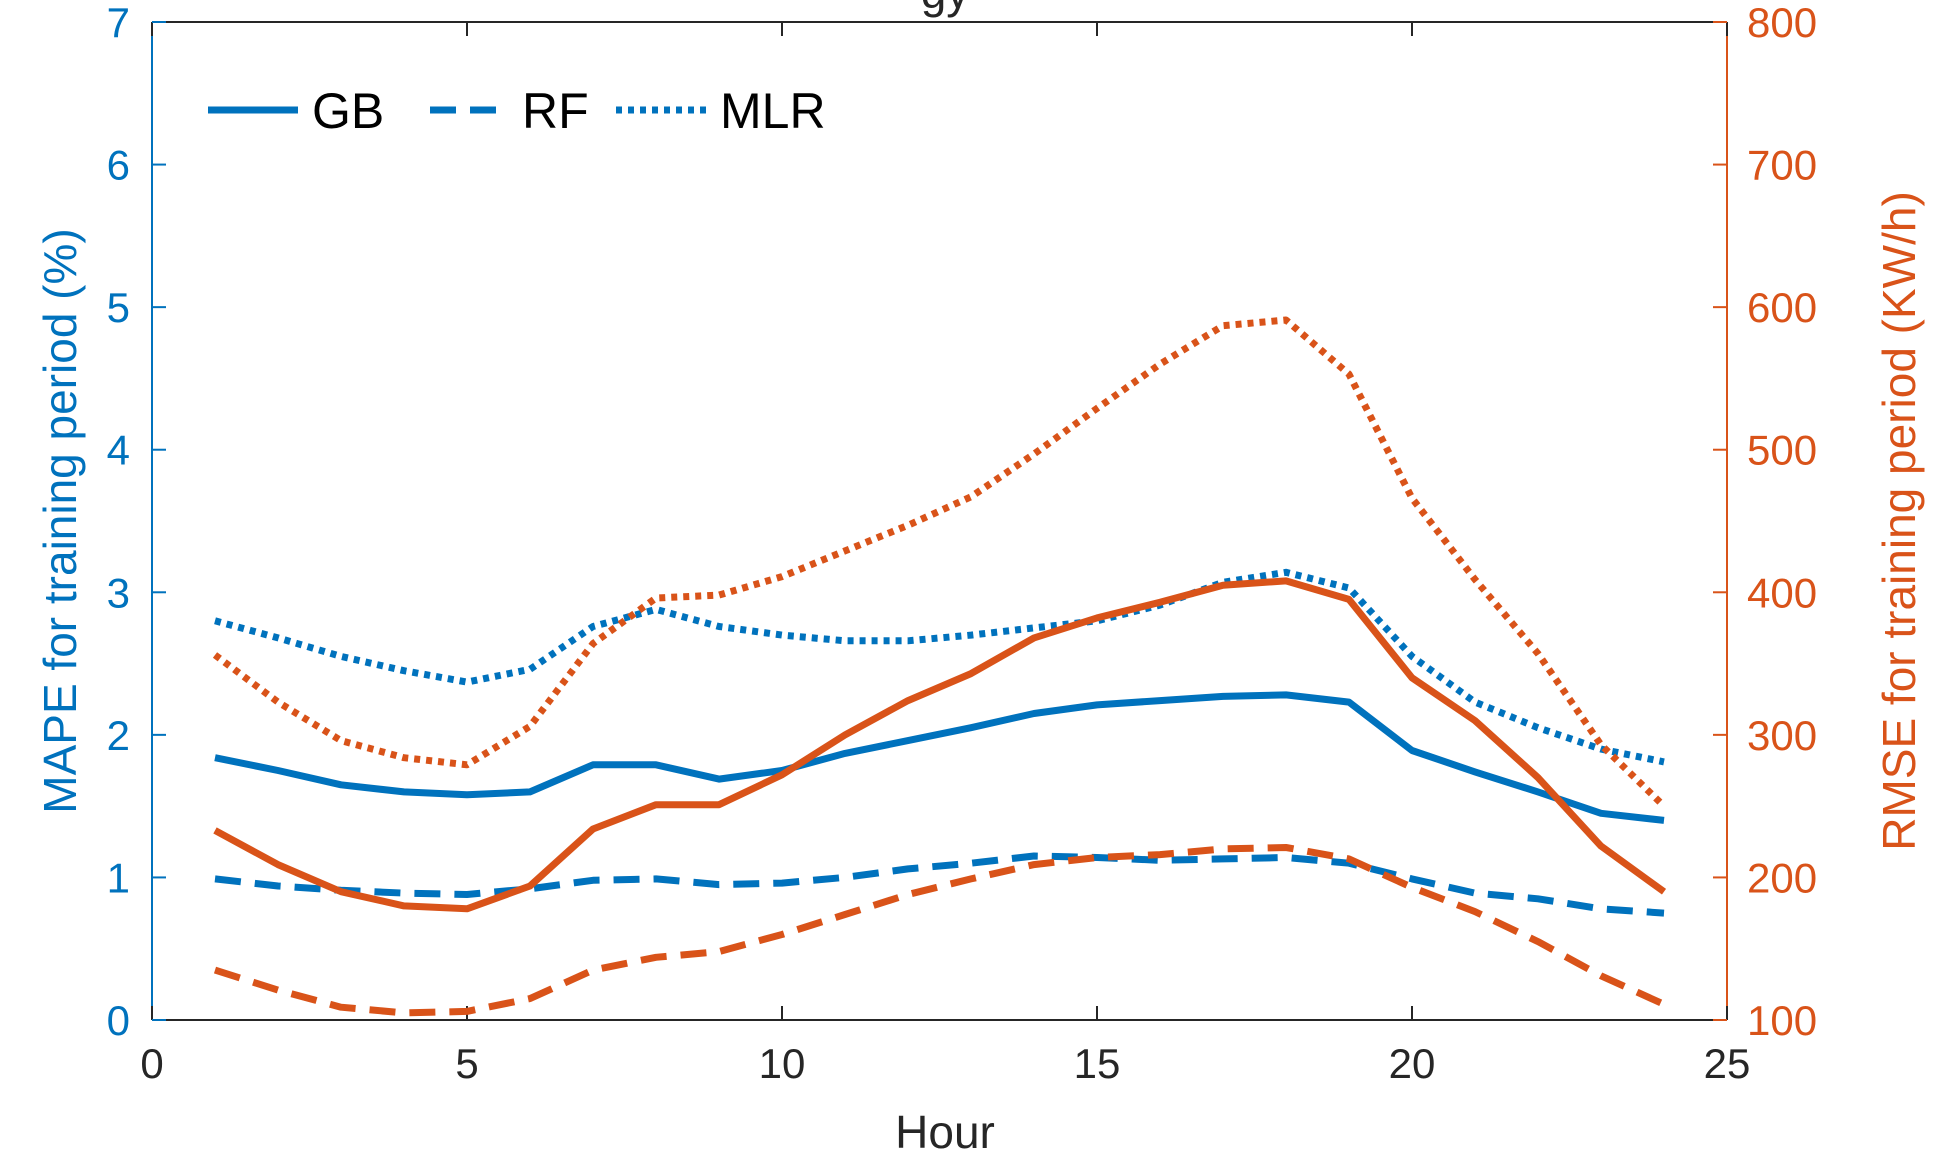 This screenshot has height=1163, width=1938. I want to click on right-y-tick-label: 400, so click(1782, 592).